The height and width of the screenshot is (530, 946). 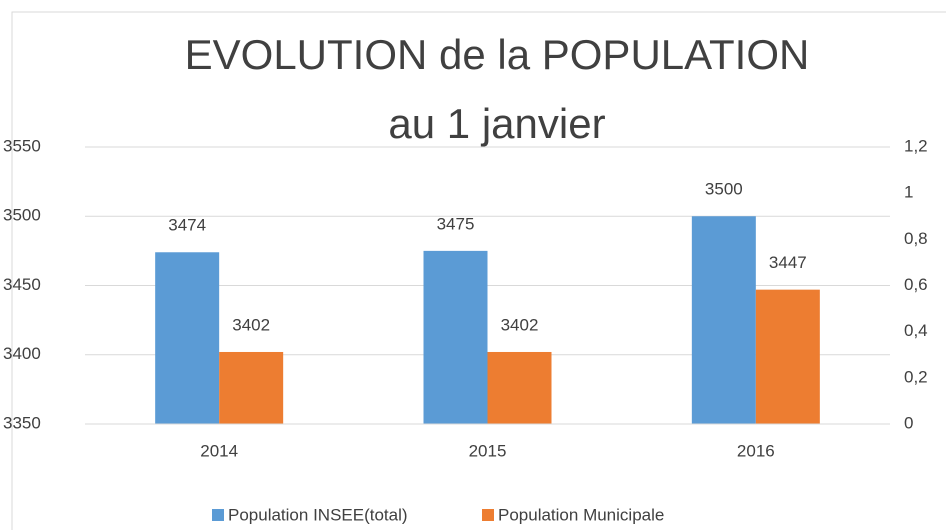 What do you see at coordinates (496, 123) in the screenshot?
I see `chart-title: au 1 janvier` at bounding box center [496, 123].